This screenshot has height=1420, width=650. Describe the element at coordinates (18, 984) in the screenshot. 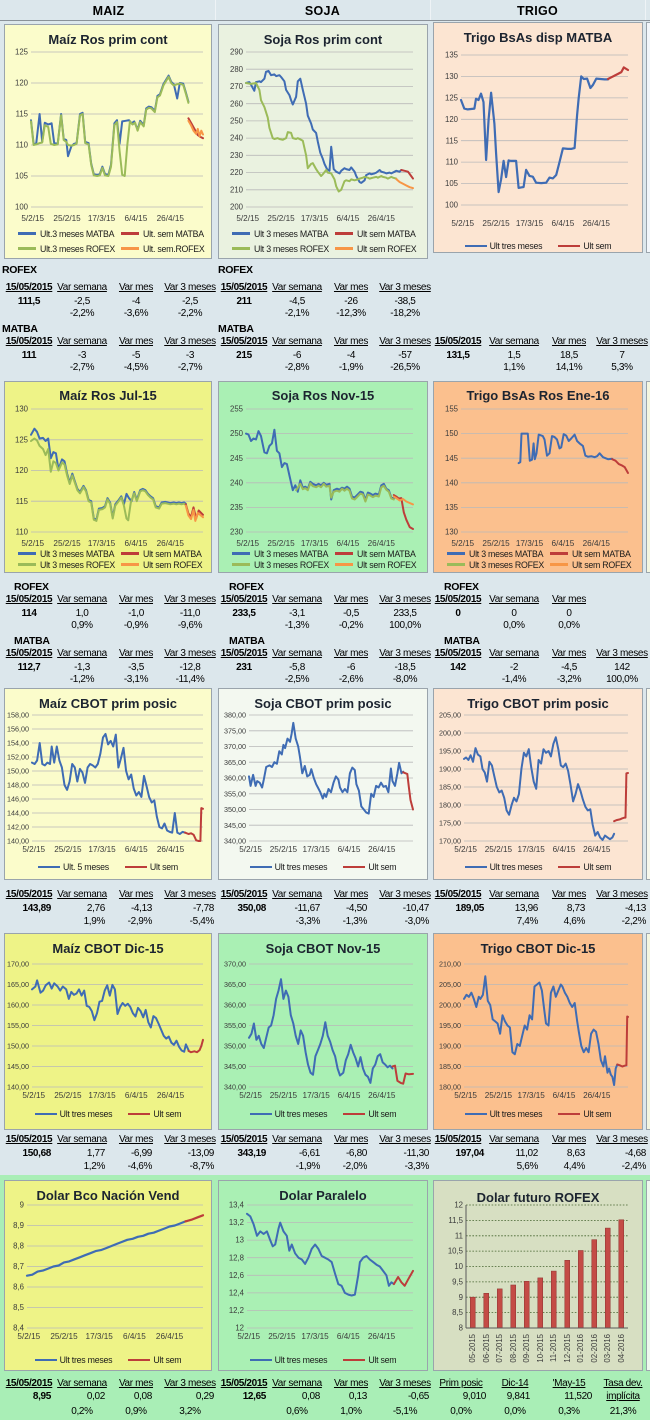

I see `svg-text: 165,00` at that location.